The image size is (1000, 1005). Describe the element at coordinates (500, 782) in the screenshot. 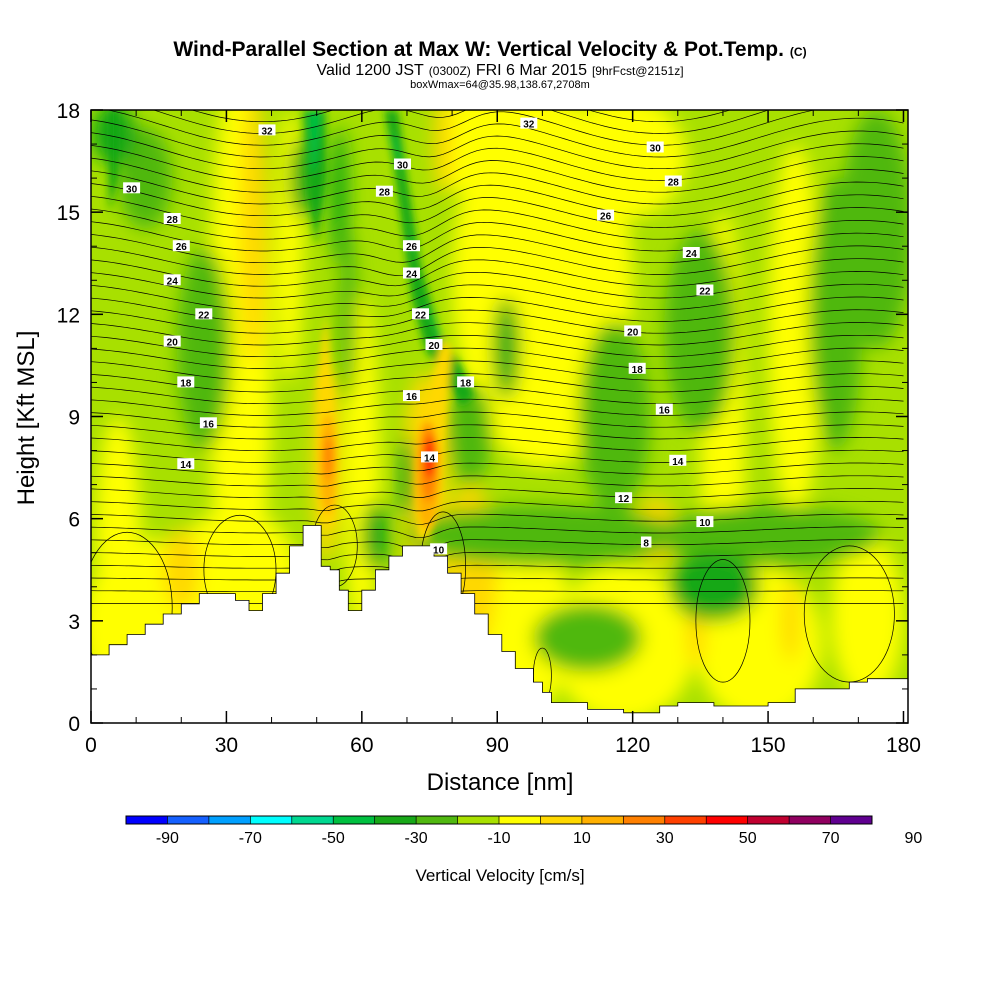

I see `x-axis-label: Distance [nm]` at that location.